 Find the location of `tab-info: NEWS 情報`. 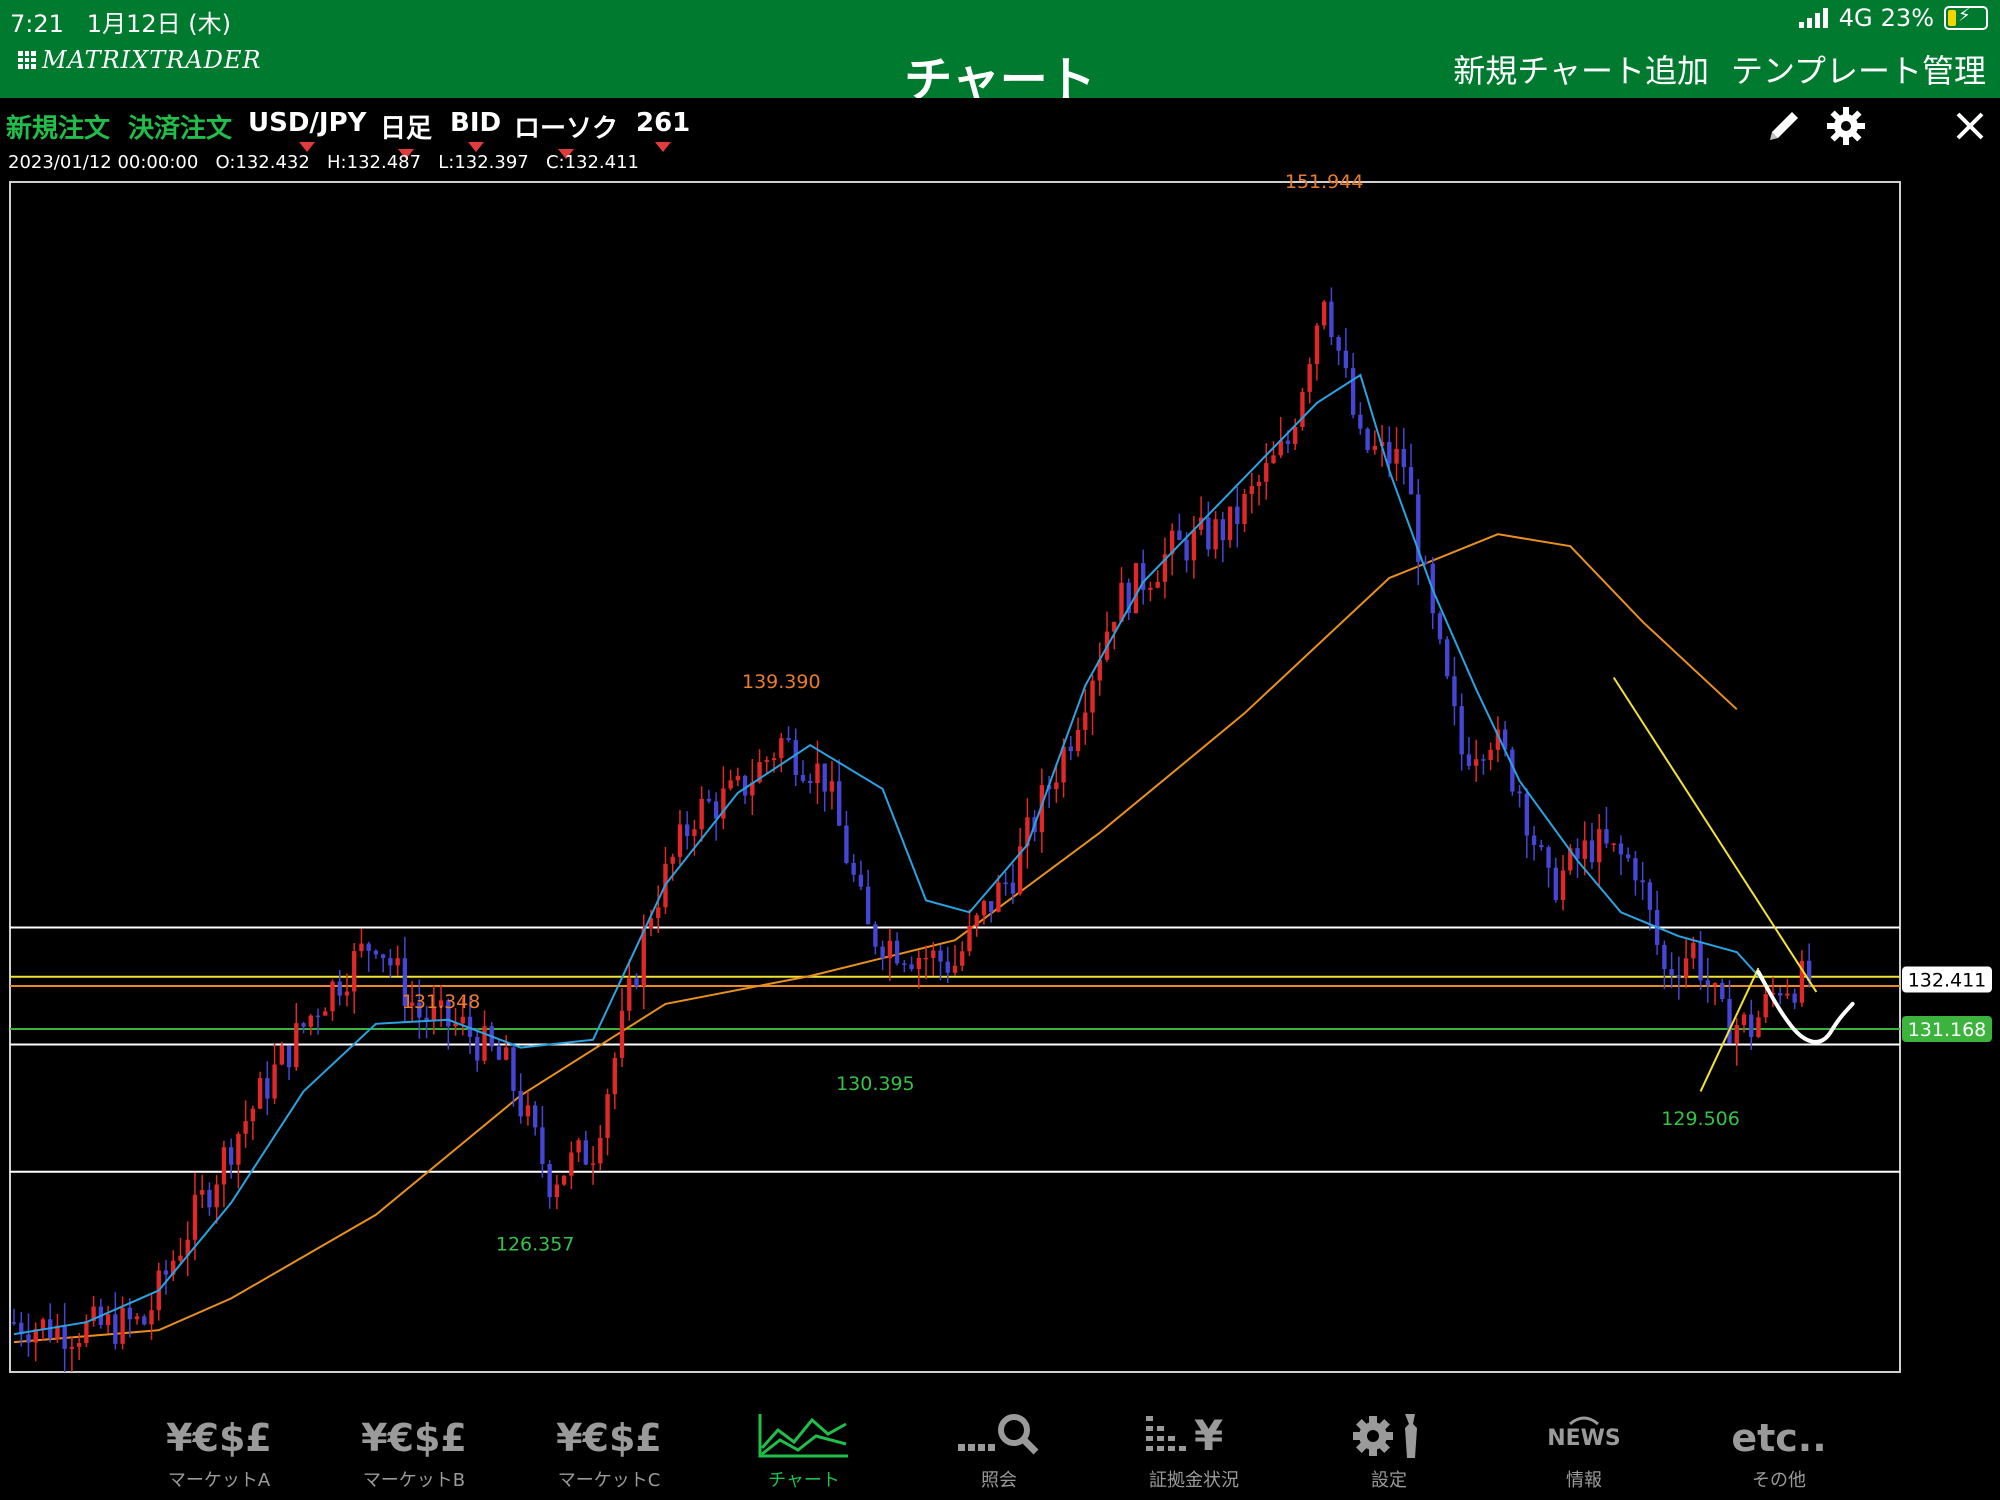

tab-info: NEWS 情報 is located at coordinates (1584, 1451).